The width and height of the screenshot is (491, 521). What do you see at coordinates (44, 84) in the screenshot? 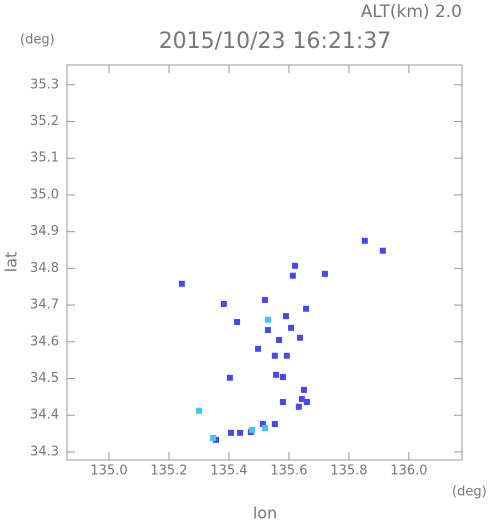
I see `y-tick-label: 35.3` at bounding box center [44, 84].